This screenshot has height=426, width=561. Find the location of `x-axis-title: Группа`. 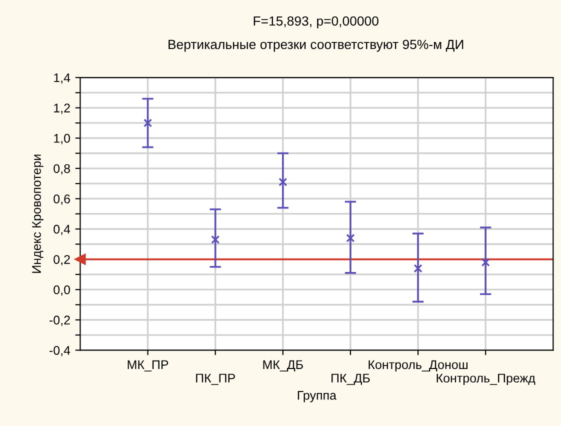

x-axis-title: Группа is located at coordinates (317, 396).